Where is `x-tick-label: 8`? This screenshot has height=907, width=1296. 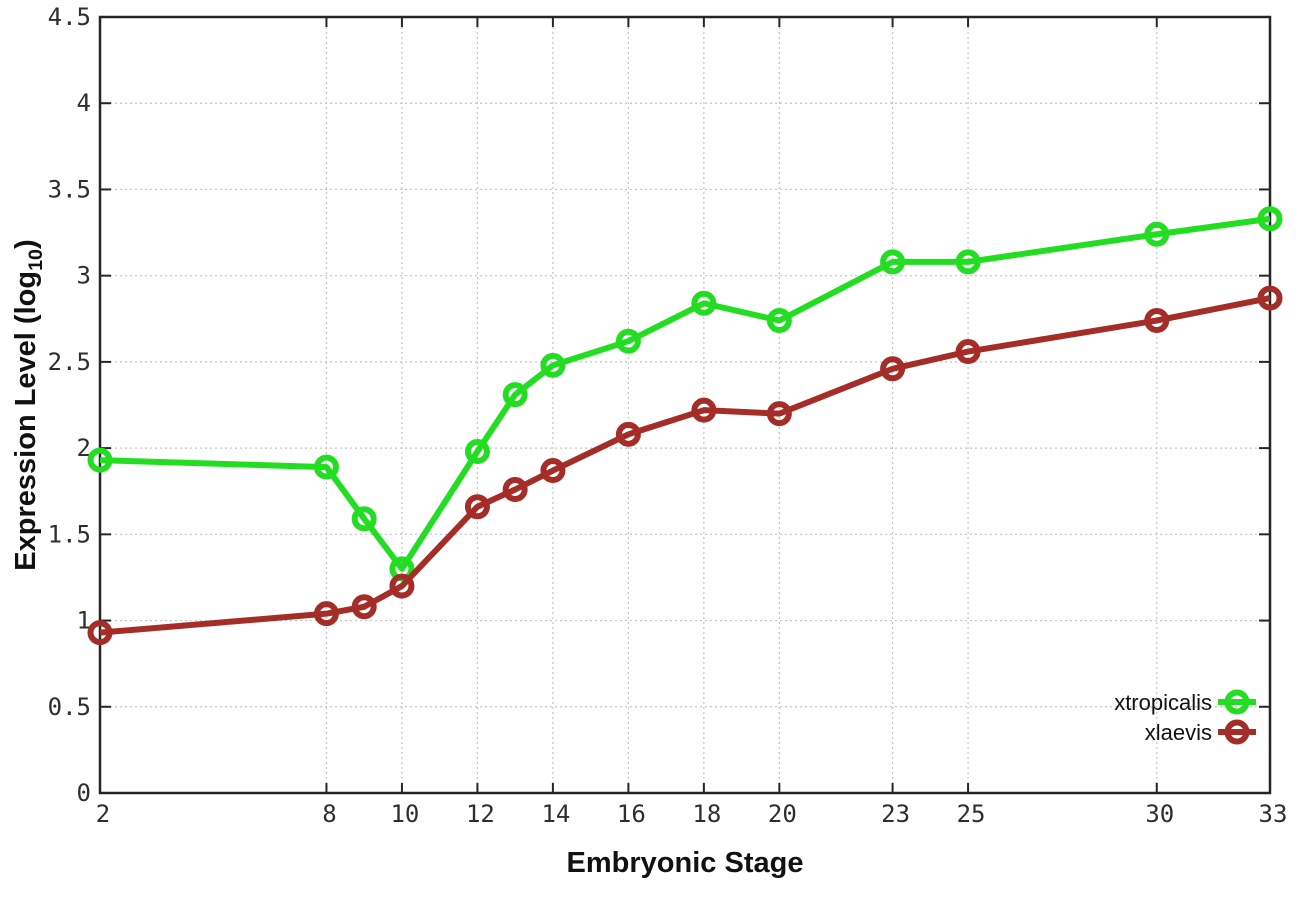
x-tick-label: 8 is located at coordinates (329, 814).